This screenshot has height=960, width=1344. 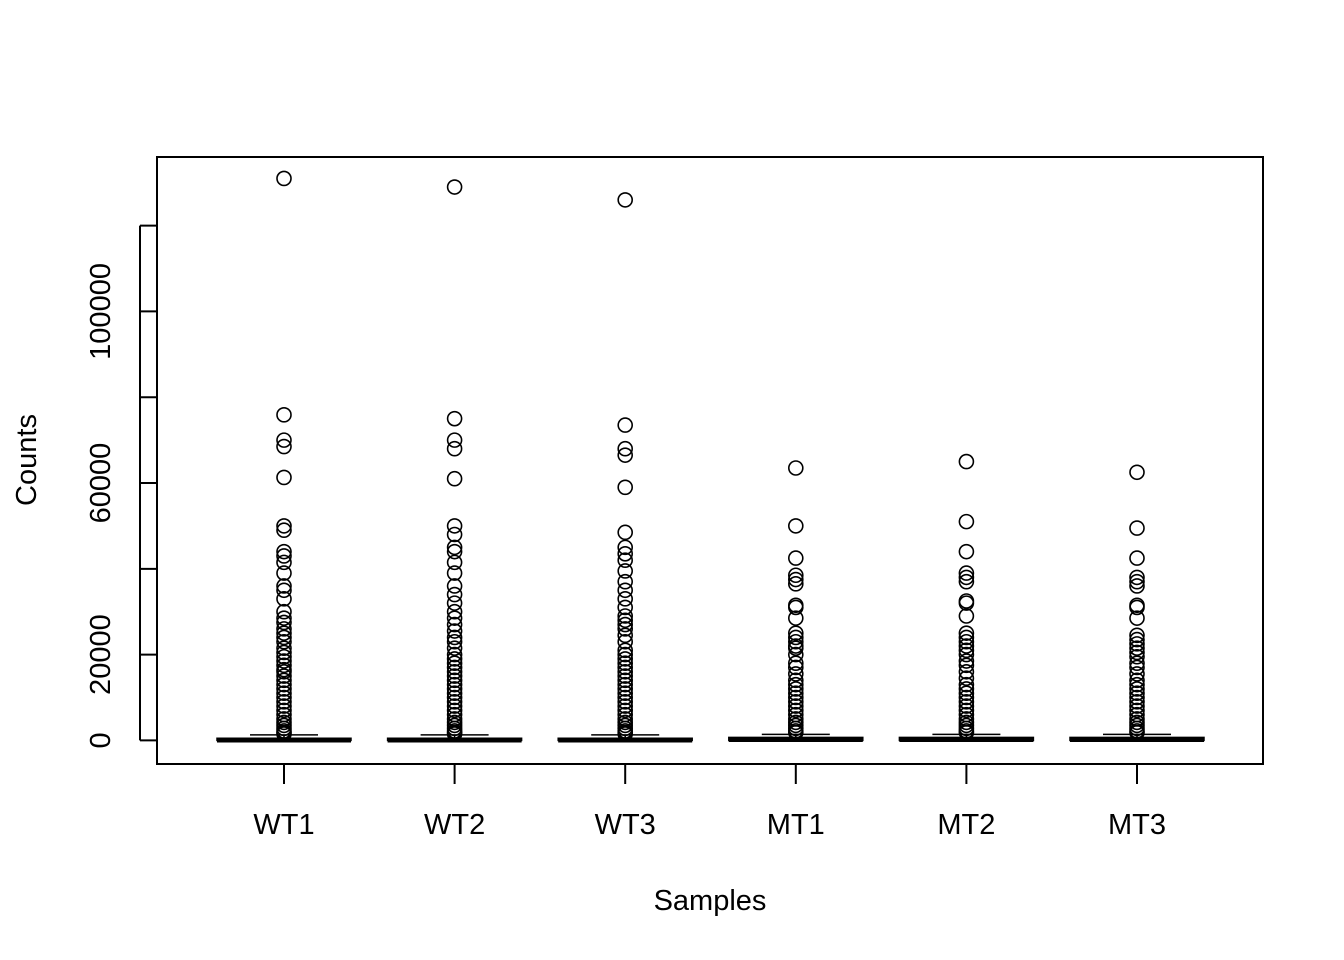 I want to click on x-axis: WT1 WT2 WT3 MT1 MT2 MT3, so click(x=709, y=802).